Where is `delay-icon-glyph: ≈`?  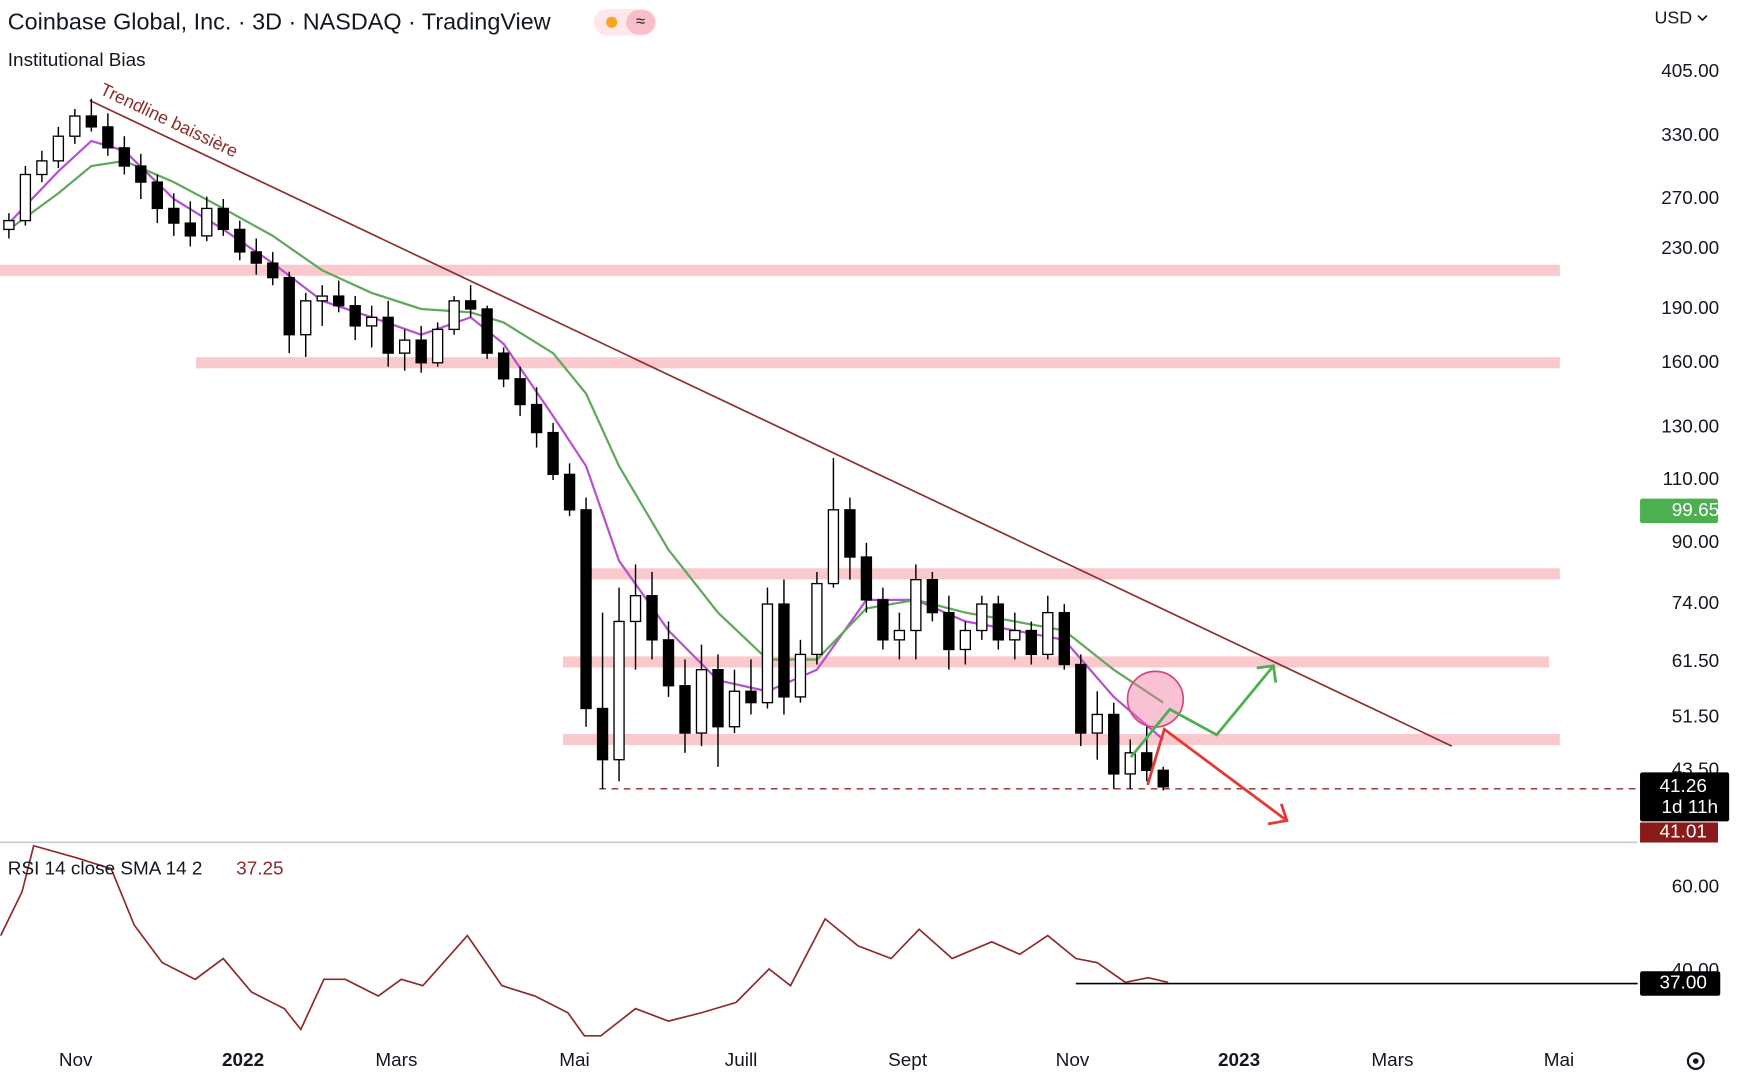 delay-icon-glyph: ≈ is located at coordinates (640, 21).